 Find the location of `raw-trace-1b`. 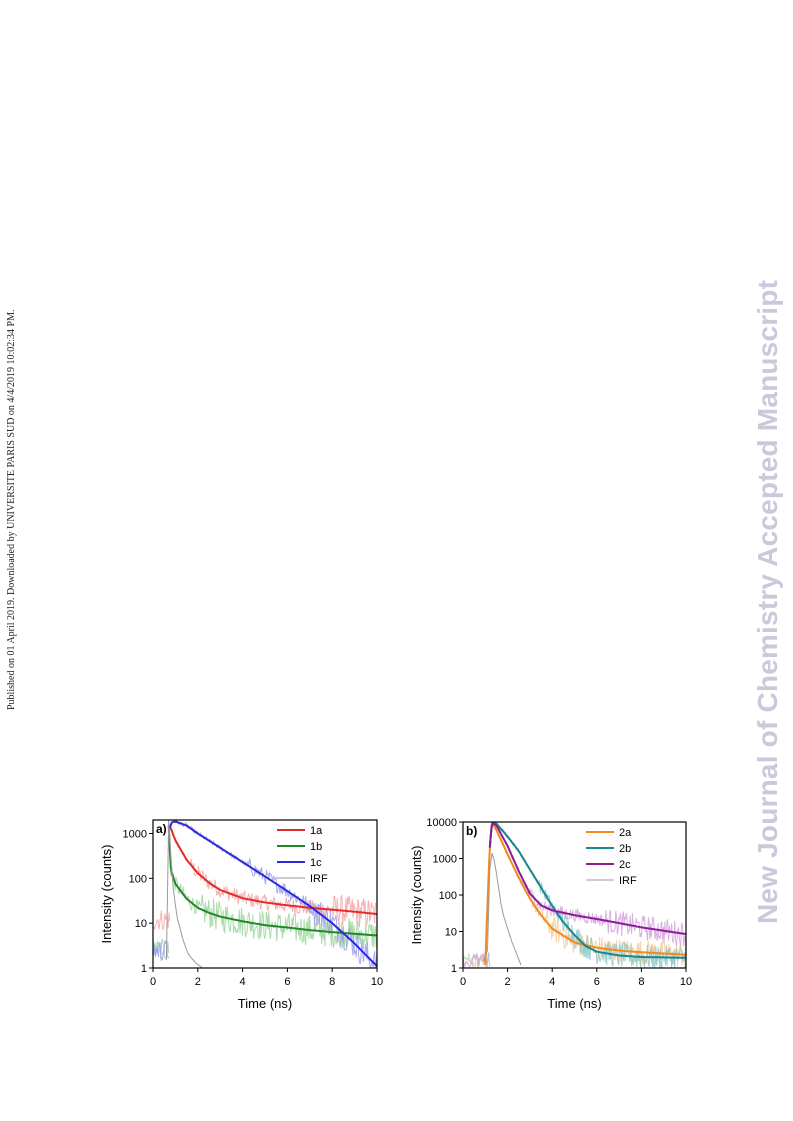

raw-trace-1b is located at coordinates (272, 887).